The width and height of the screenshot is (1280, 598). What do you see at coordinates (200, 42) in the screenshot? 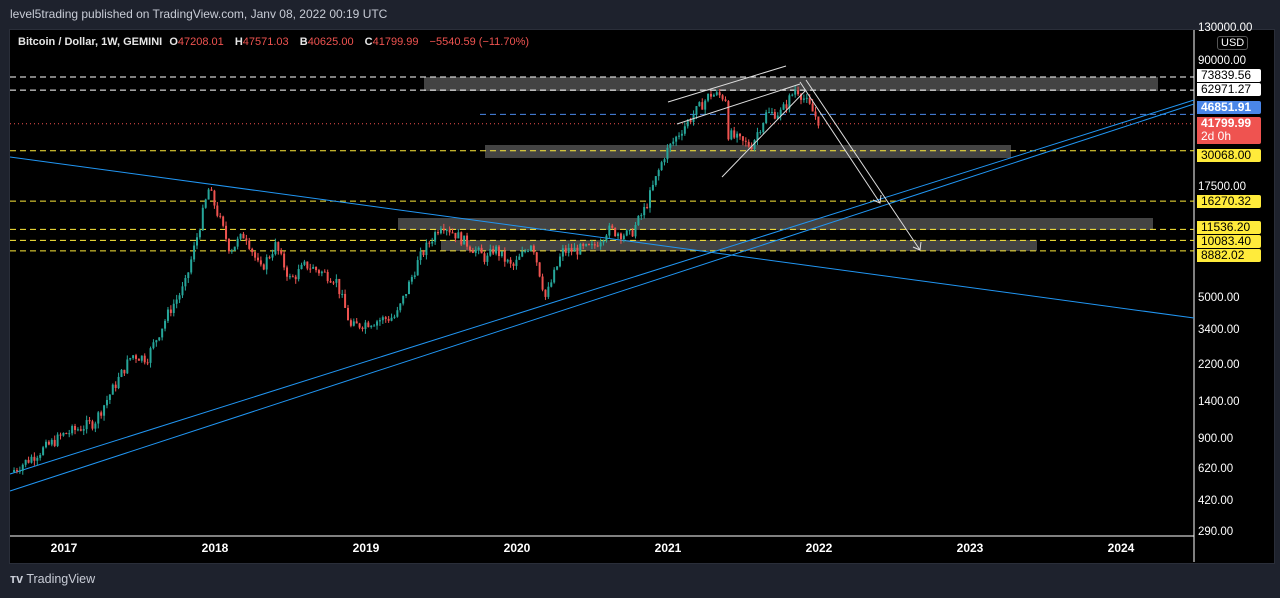
I see `open-value: 47208.01` at bounding box center [200, 42].